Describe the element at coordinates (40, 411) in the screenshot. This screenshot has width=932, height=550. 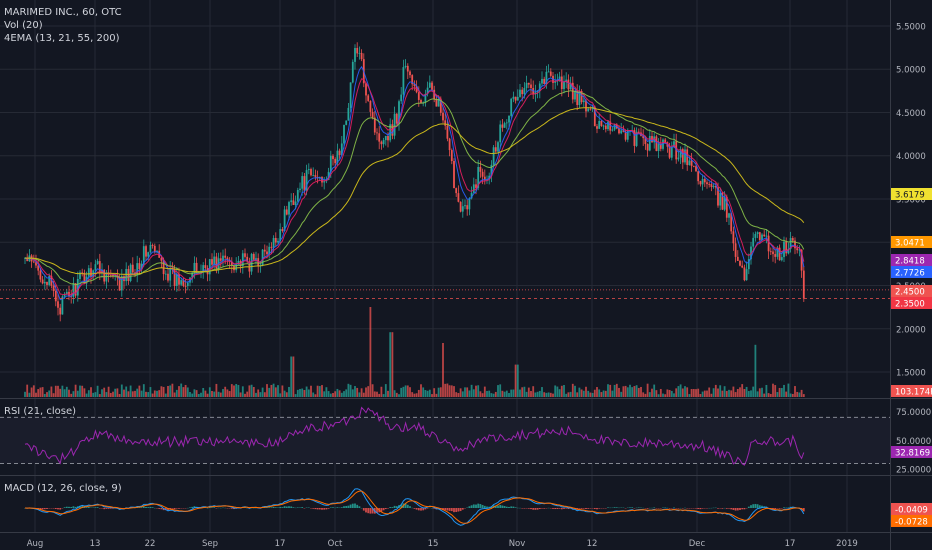
I see `rsi-legend: RSI (21, close)` at that location.